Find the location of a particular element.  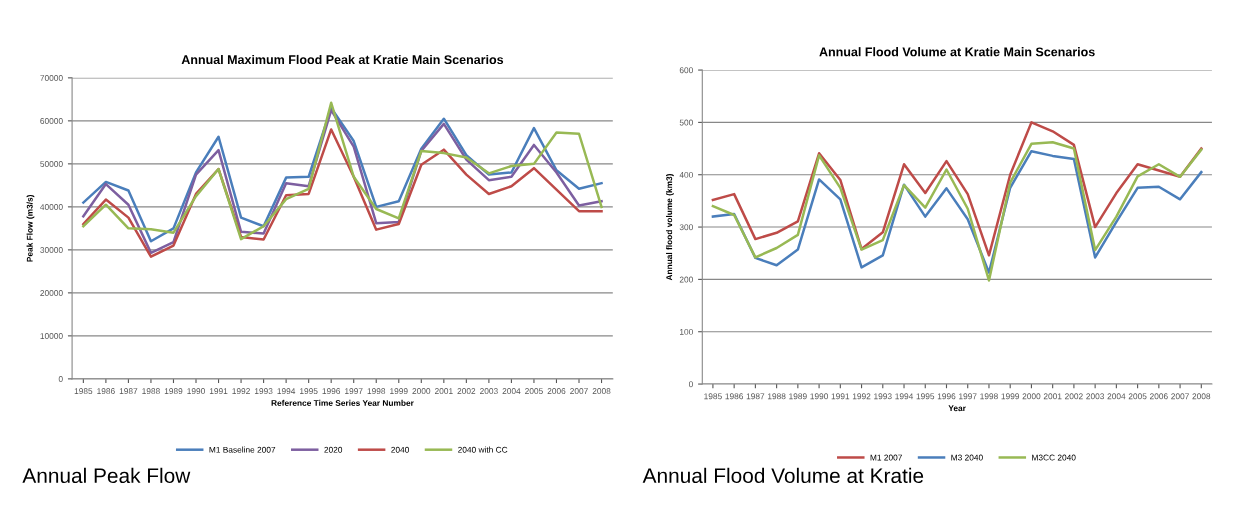

legend-label: M3 2040 is located at coordinates (967, 457).